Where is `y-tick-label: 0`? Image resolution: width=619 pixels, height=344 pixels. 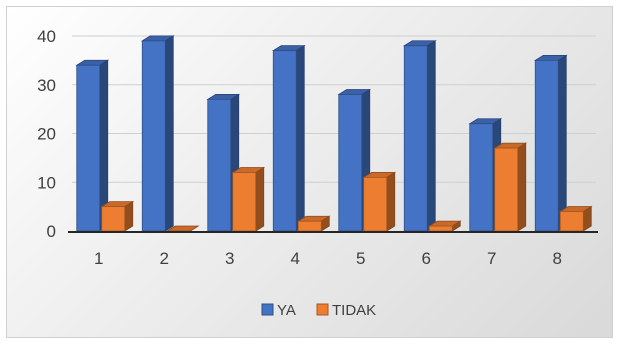
y-tick-label: 0 is located at coordinates (51, 231).